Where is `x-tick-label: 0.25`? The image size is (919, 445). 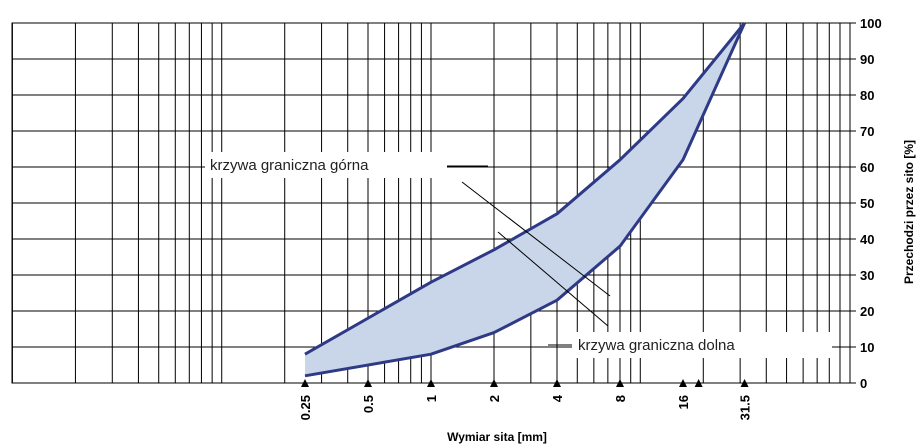
x-tick-label: 0.25 is located at coordinates (305, 407).